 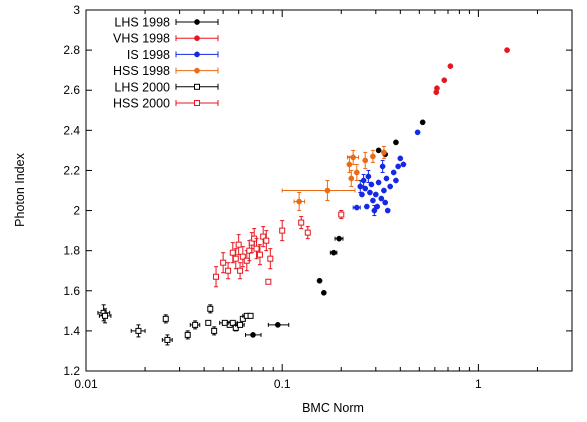 What do you see at coordinates (334, 178) in the screenshot?
I see `series-hss-1998` at bounding box center [334, 178].